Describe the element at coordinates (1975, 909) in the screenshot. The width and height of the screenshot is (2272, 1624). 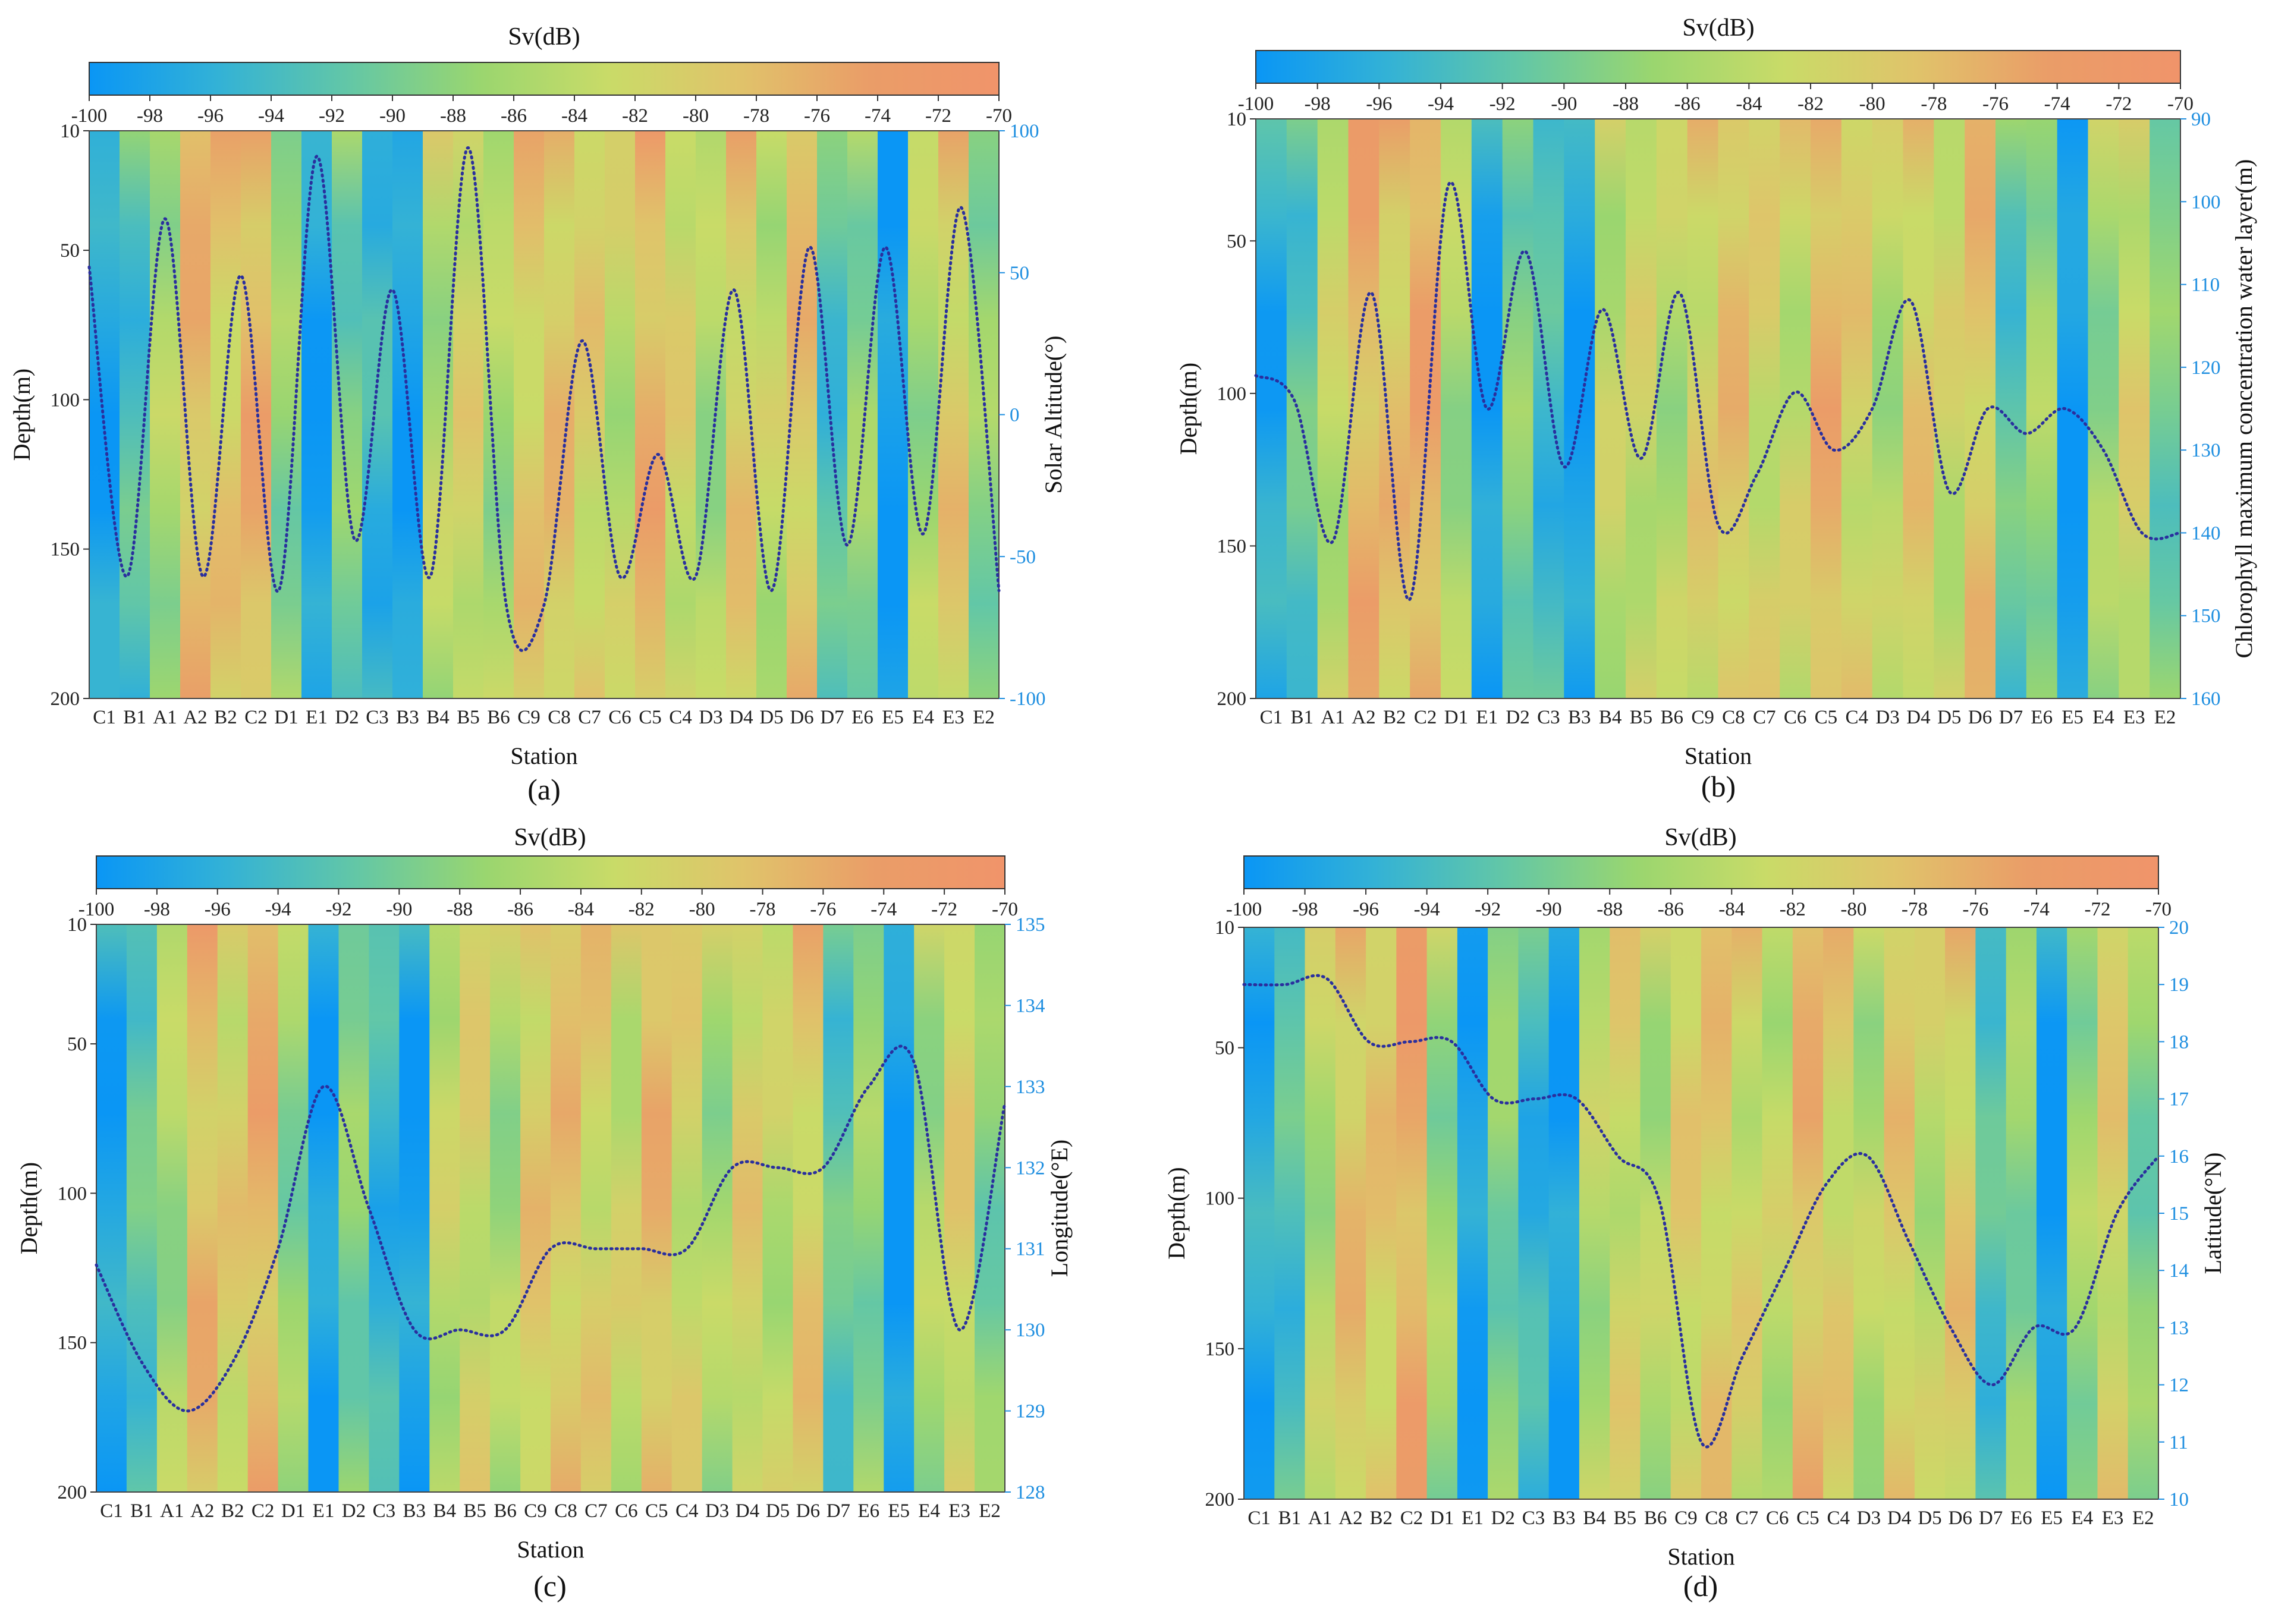
I see `colorbar-tick-label: -76` at that location.